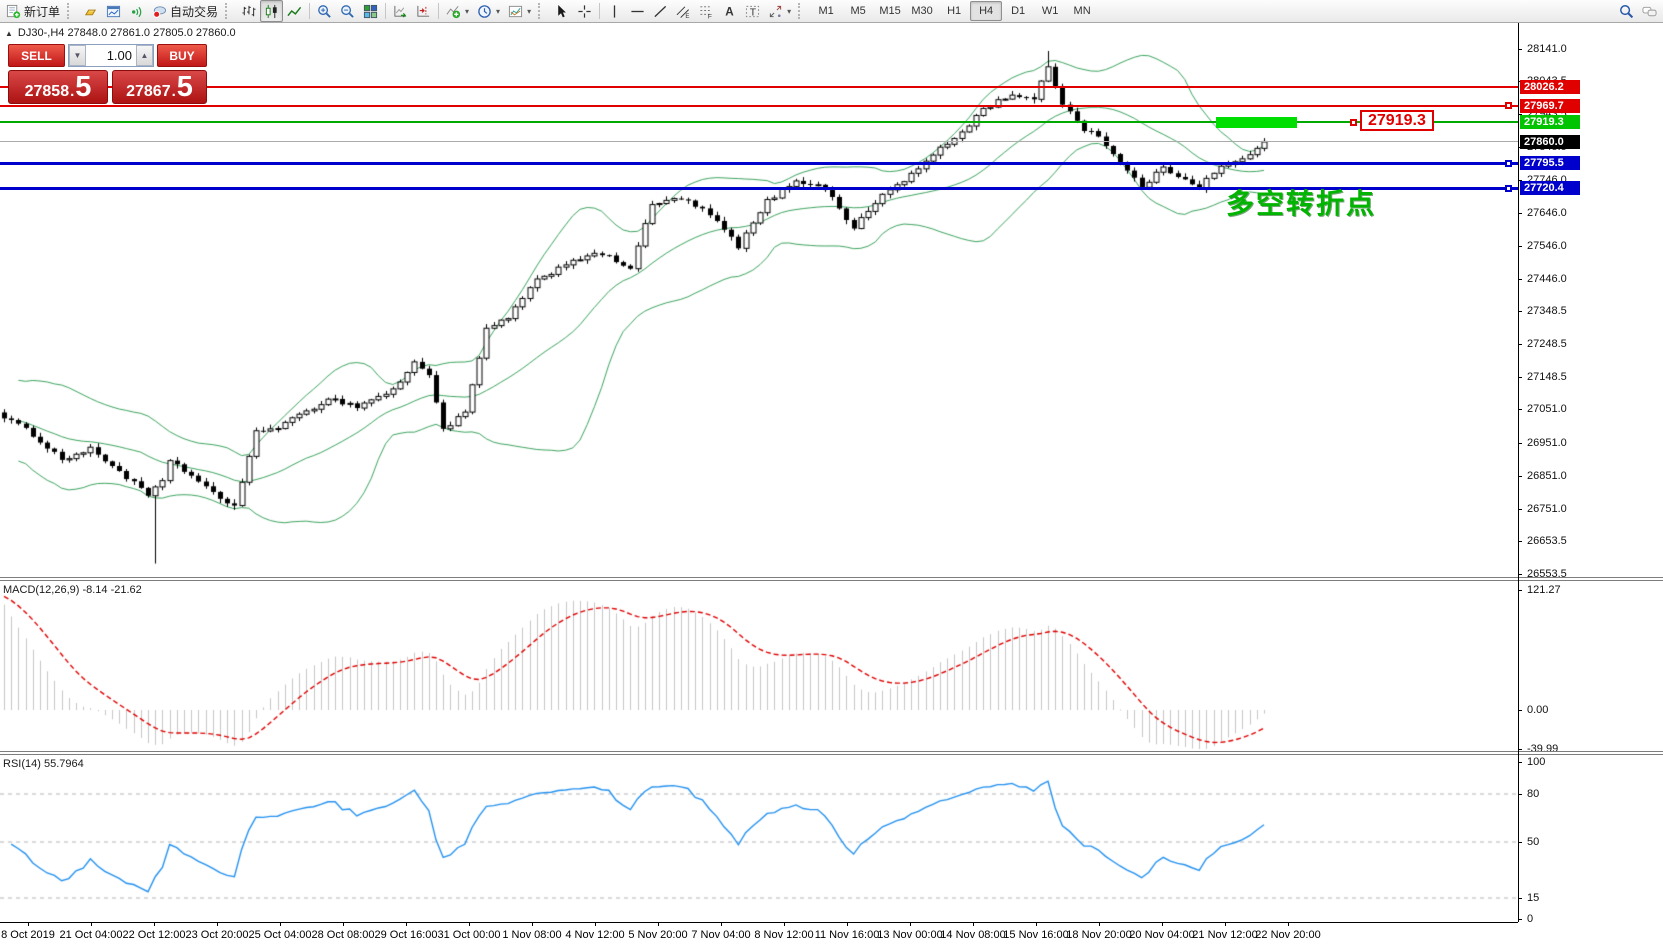 The width and height of the screenshot is (1663, 949). I want to click on volume-input, so click(111, 55).